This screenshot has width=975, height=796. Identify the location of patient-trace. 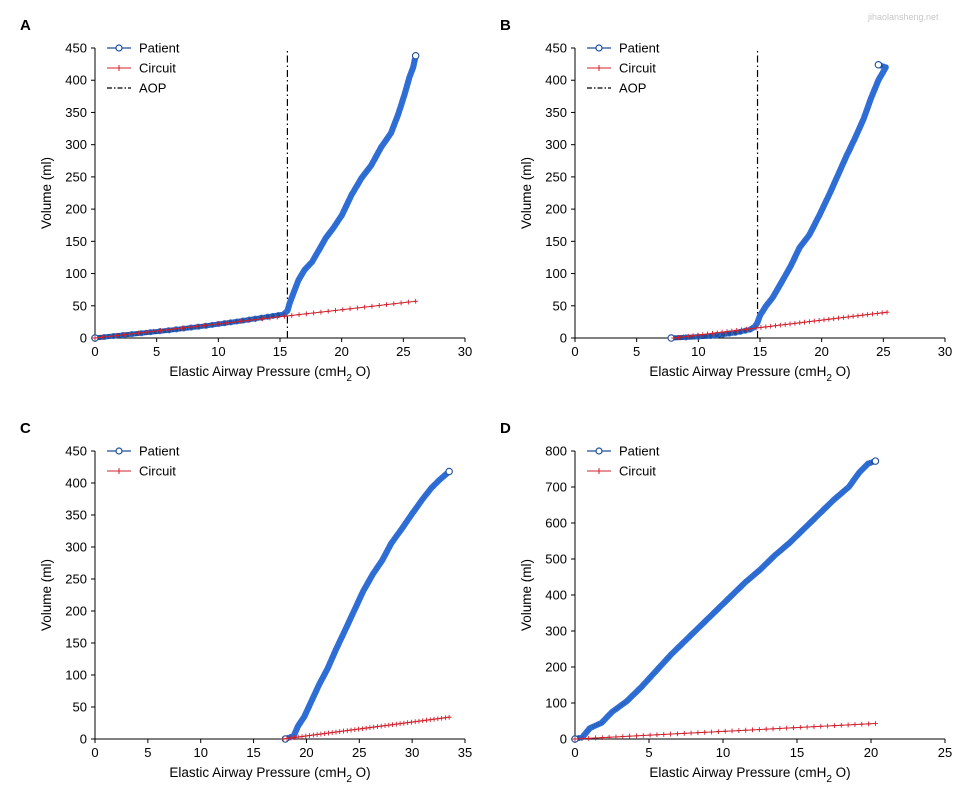
(778, 201).